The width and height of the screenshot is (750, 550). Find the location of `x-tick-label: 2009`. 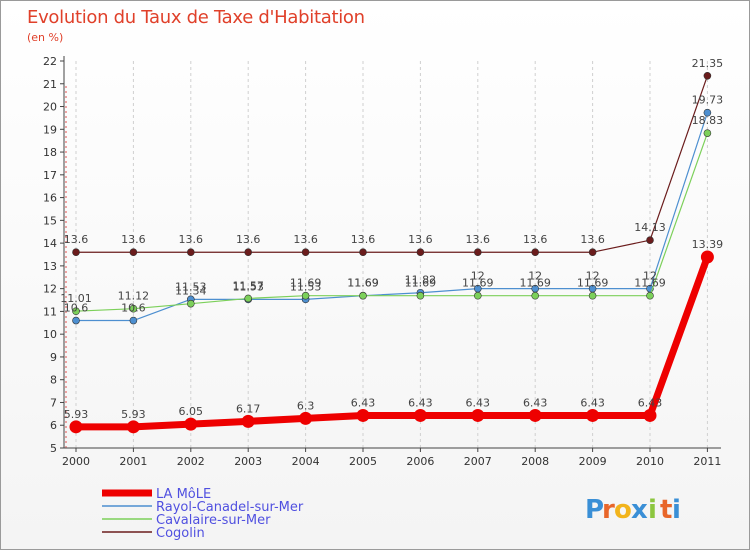

x-tick-label: 2009 is located at coordinates (593, 461).